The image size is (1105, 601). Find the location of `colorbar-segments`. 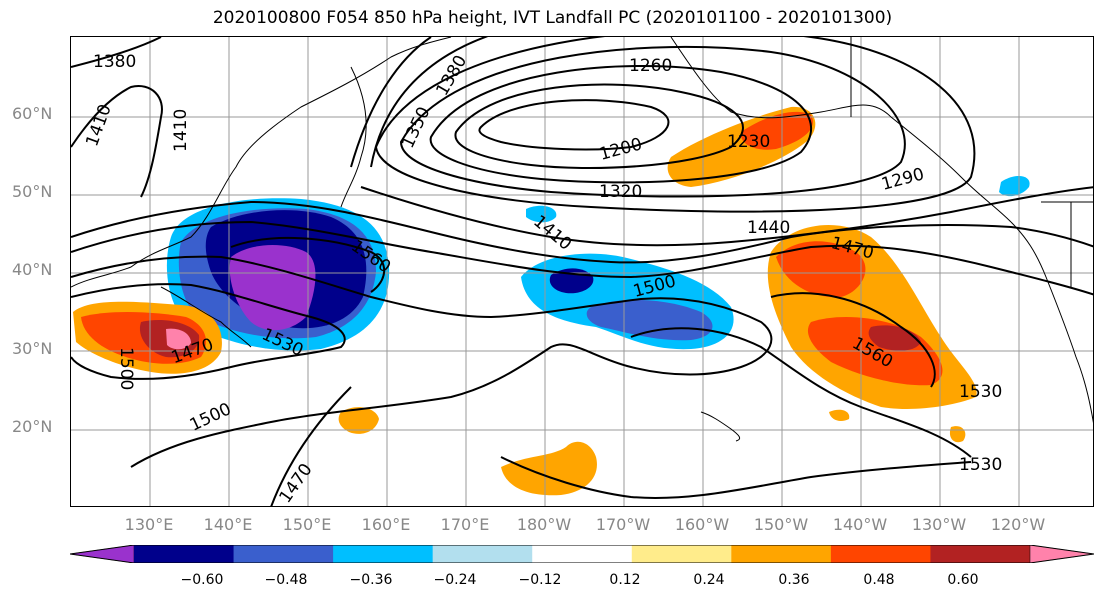

colorbar-segments is located at coordinates (582, 554).